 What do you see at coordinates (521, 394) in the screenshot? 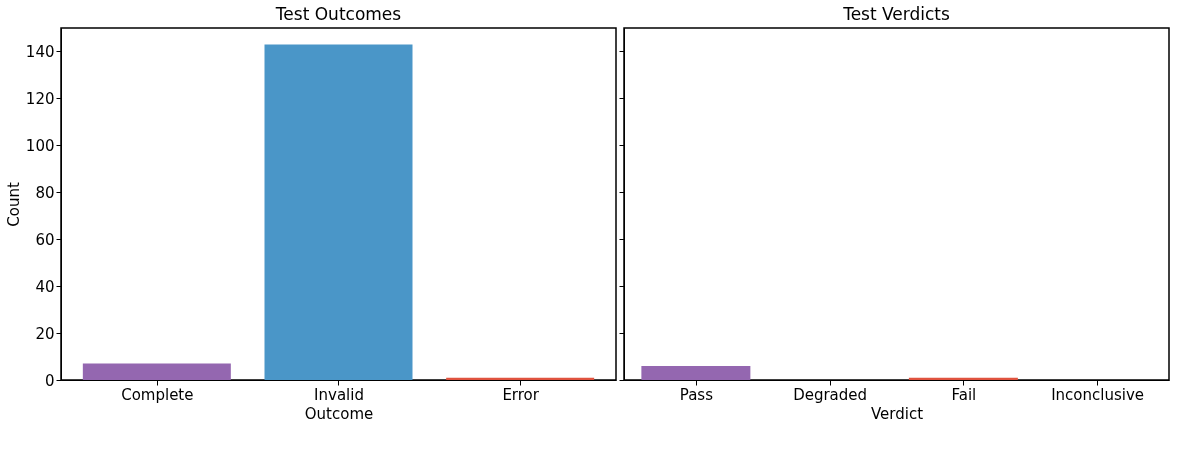
I see `x-tick-label: Error` at bounding box center [521, 394].